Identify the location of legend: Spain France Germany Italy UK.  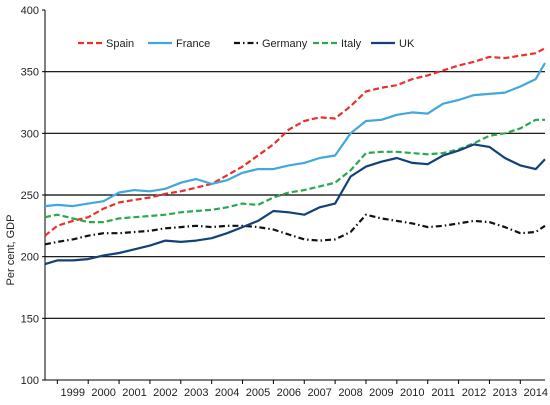
(246, 44).